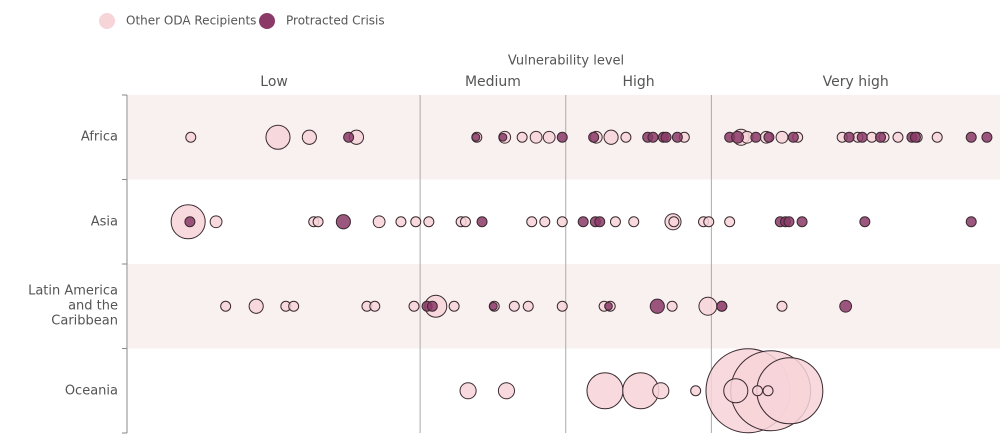 This screenshot has width=1000, height=446. What do you see at coordinates (191, 21) in the screenshot?
I see `legend-label: Other ODA Recipients` at bounding box center [191, 21].